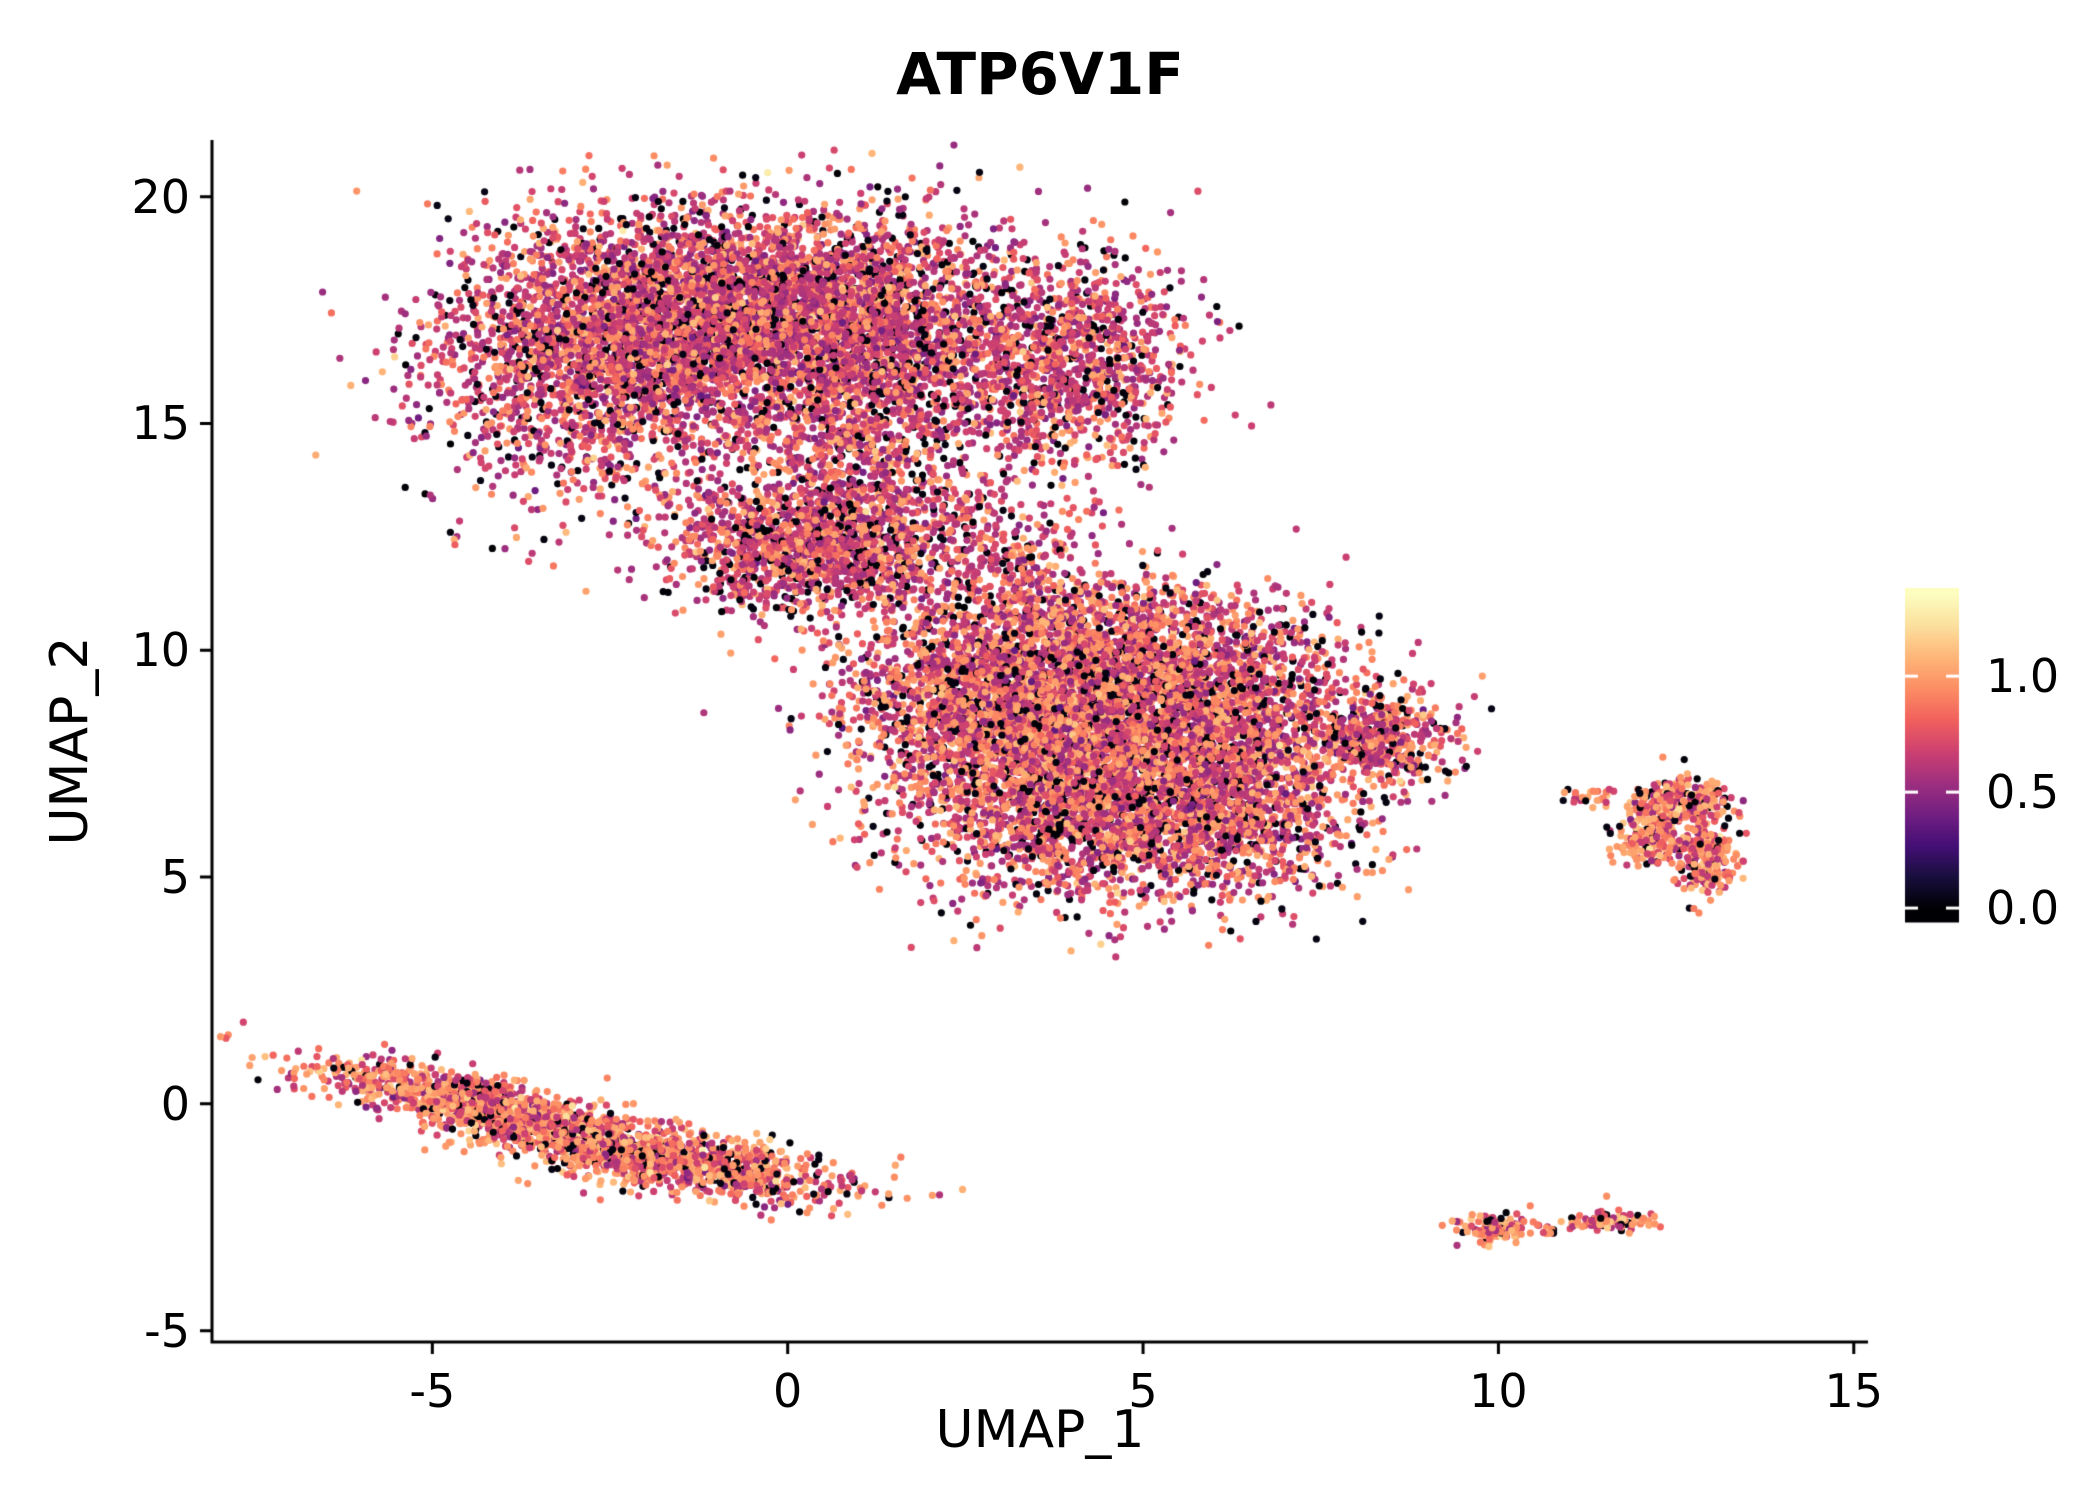 The image size is (2100, 1500). What do you see at coordinates (432, 1391) in the screenshot?
I see `x-tick-label: -5` at bounding box center [432, 1391].